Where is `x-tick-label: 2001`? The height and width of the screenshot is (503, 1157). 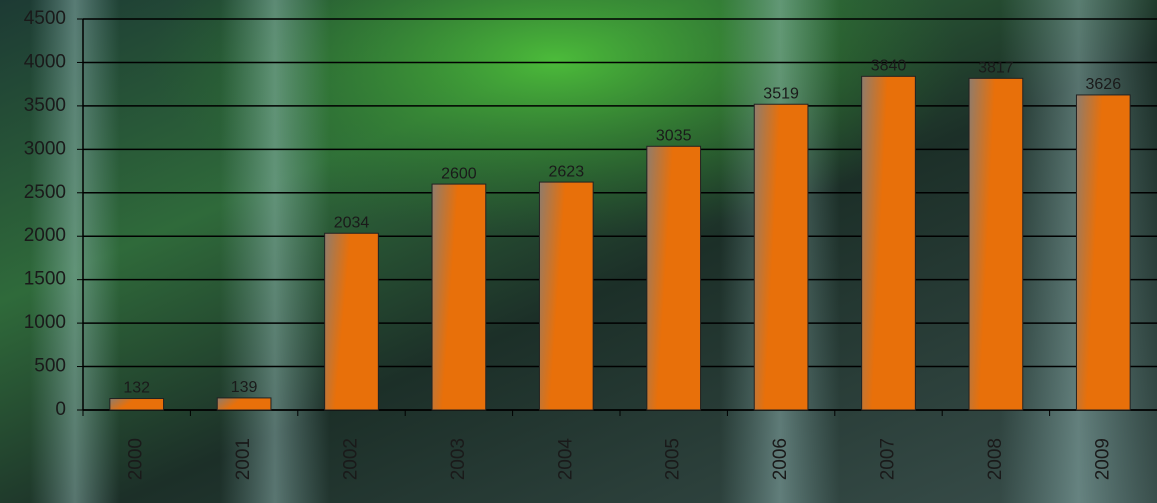
x-tick-label: 2001 is located at coordinates (243, 459).